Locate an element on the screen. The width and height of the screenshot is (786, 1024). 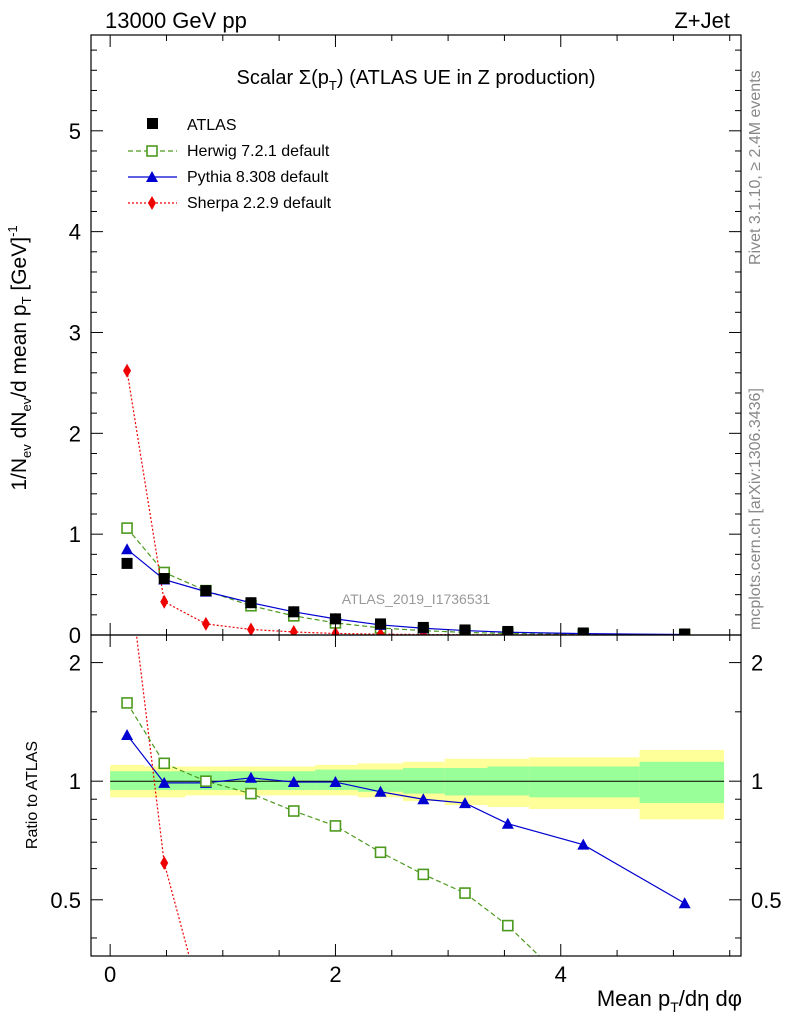
ratio-y-tick-label-left: 2 is located at coordinates (75, 663).